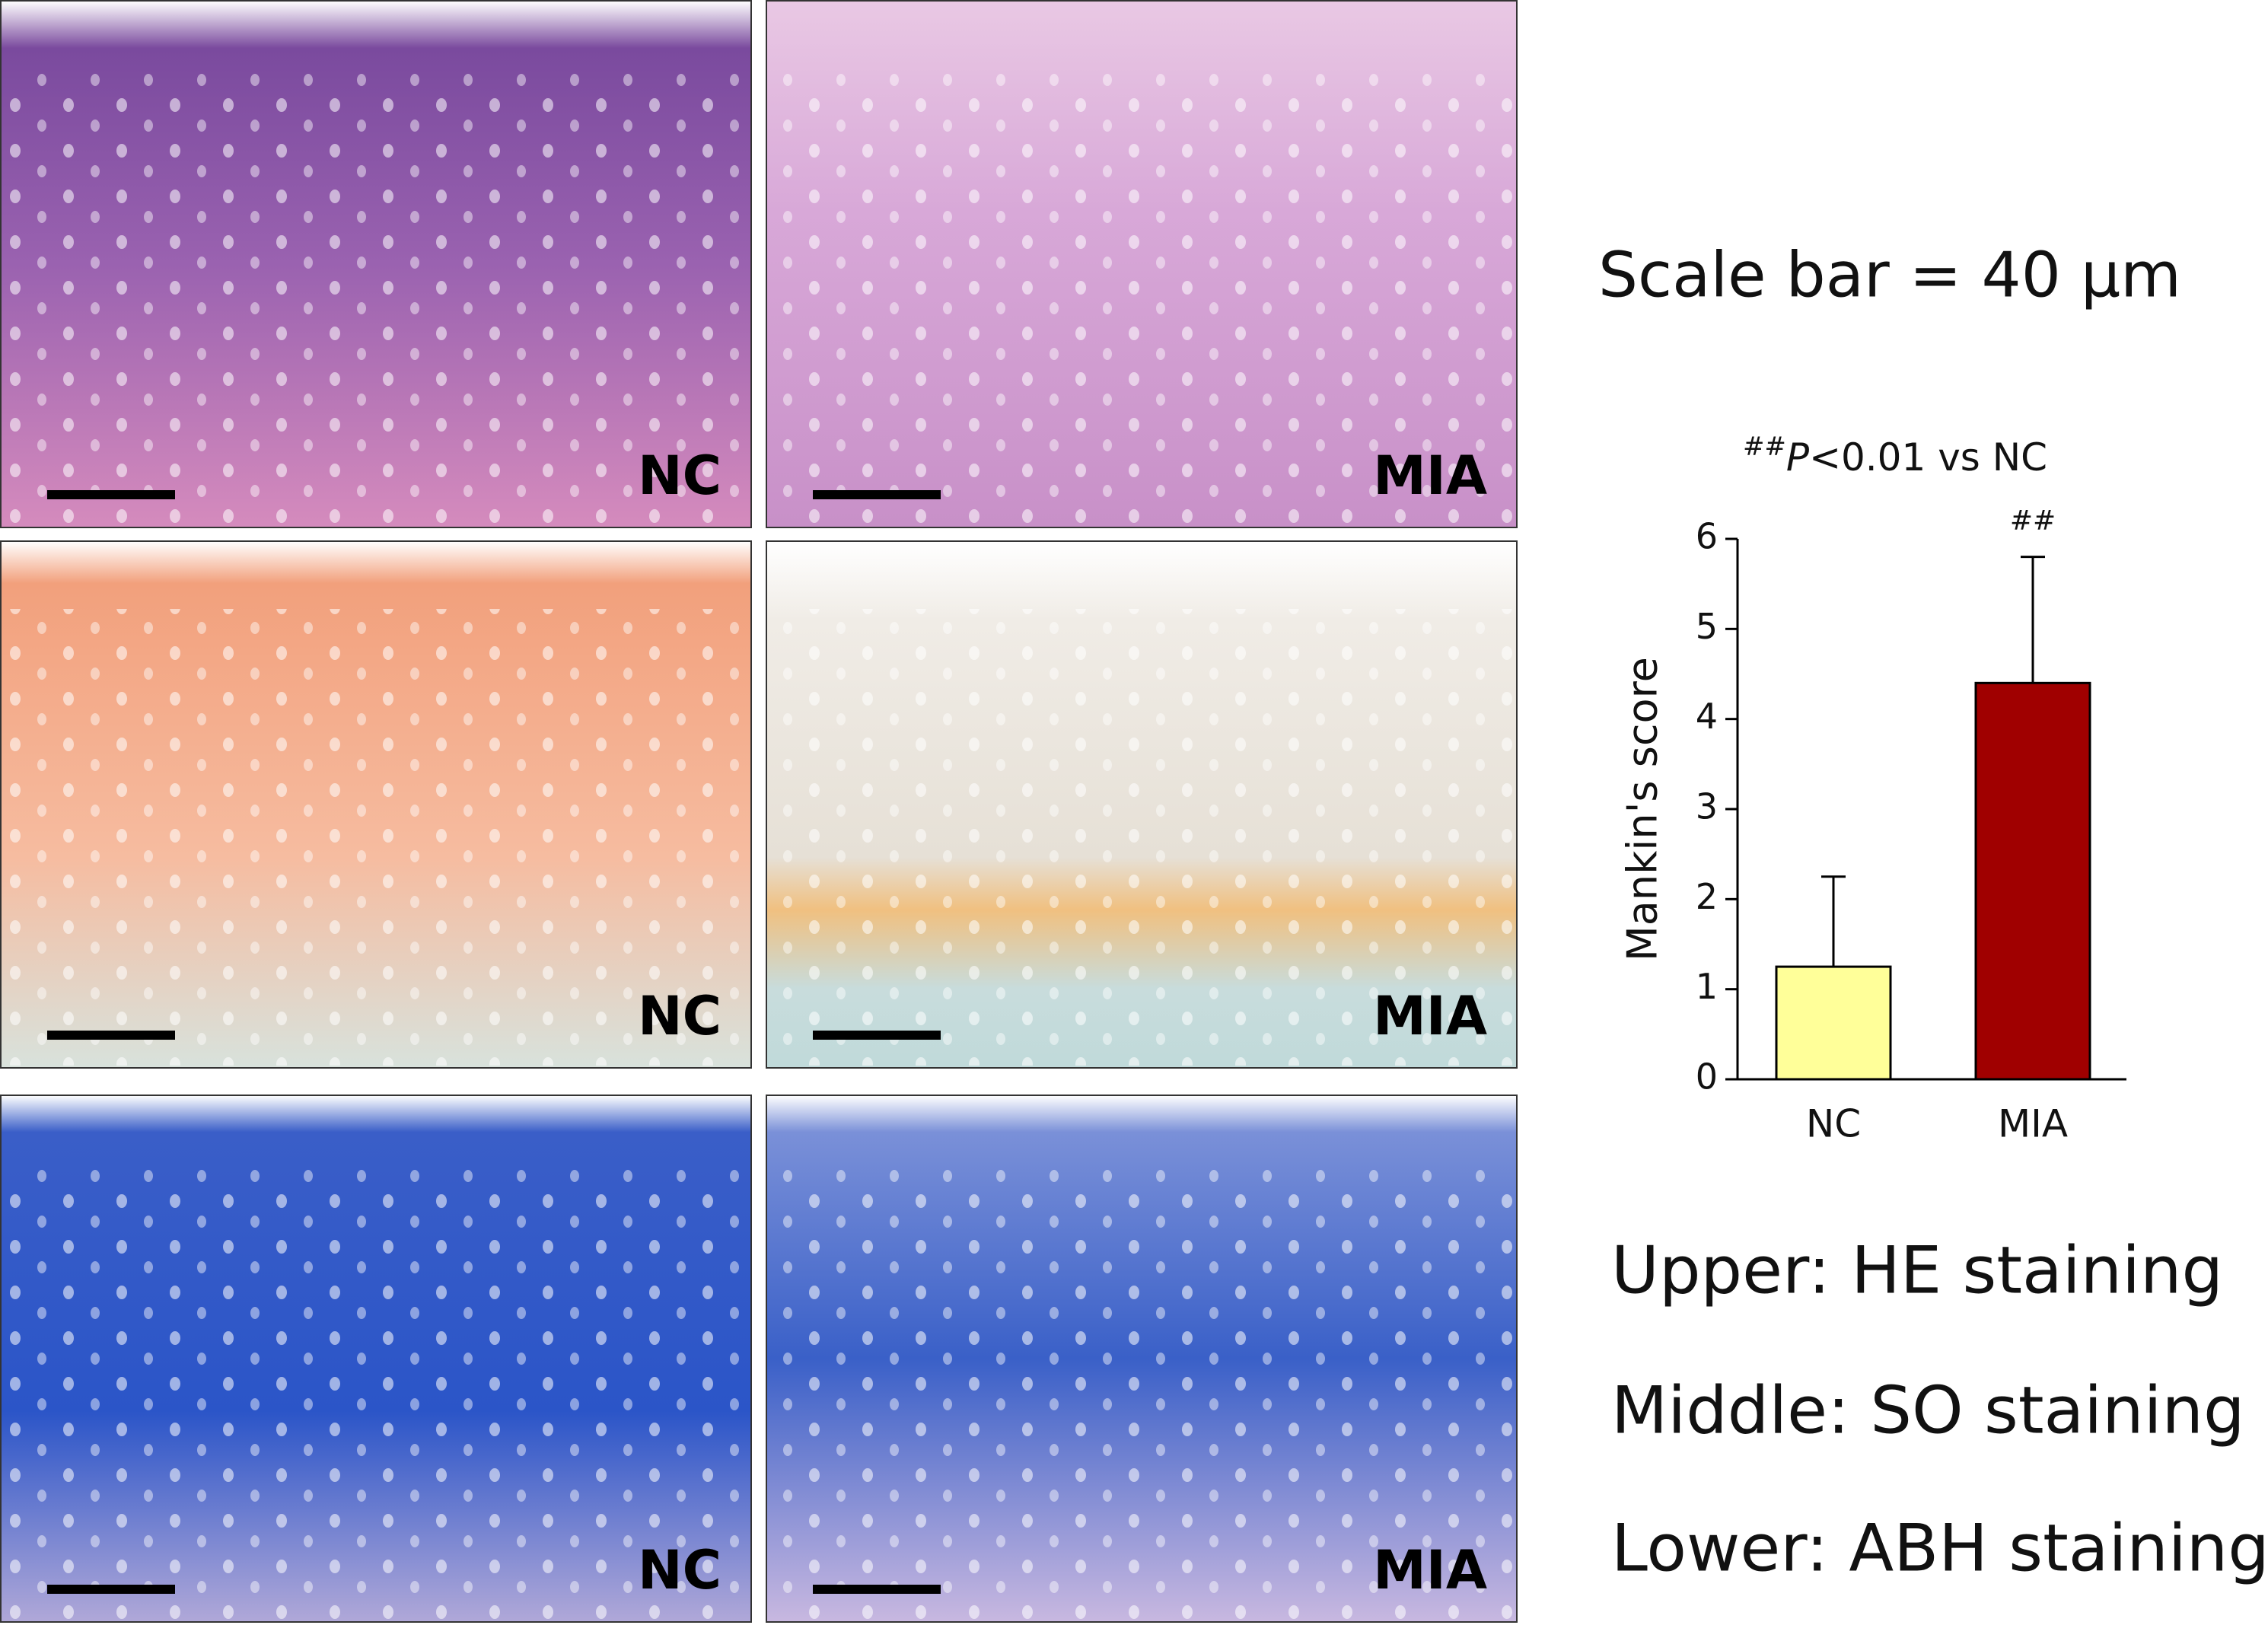  Describe the element at coordinates (1917, 1270) in the screenshot. I see `legend-text: Upper: HE staining` at that location.